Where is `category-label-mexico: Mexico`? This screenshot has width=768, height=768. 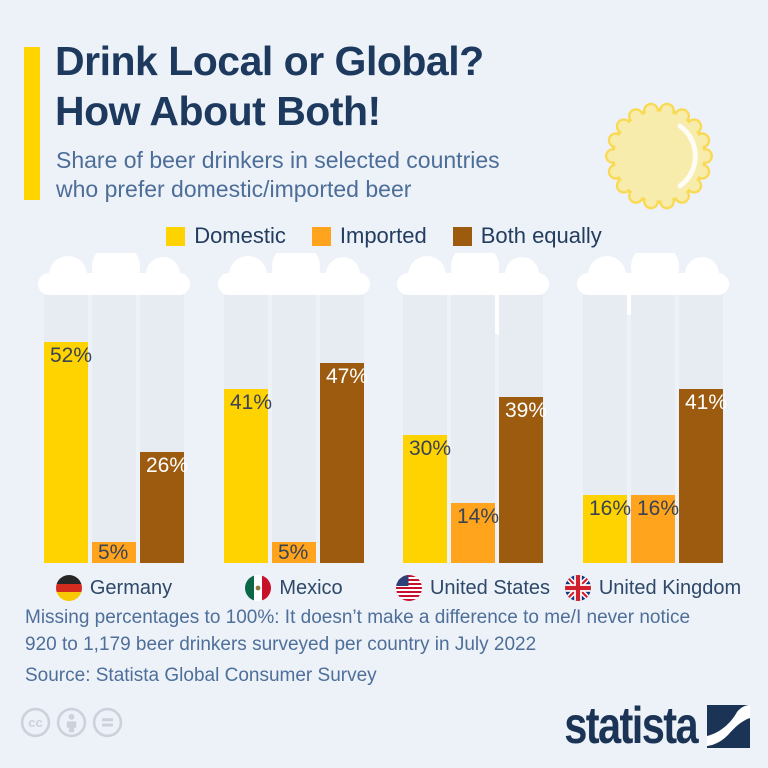
category-label-mexico: Mexico is located at coordinates (294, 588).